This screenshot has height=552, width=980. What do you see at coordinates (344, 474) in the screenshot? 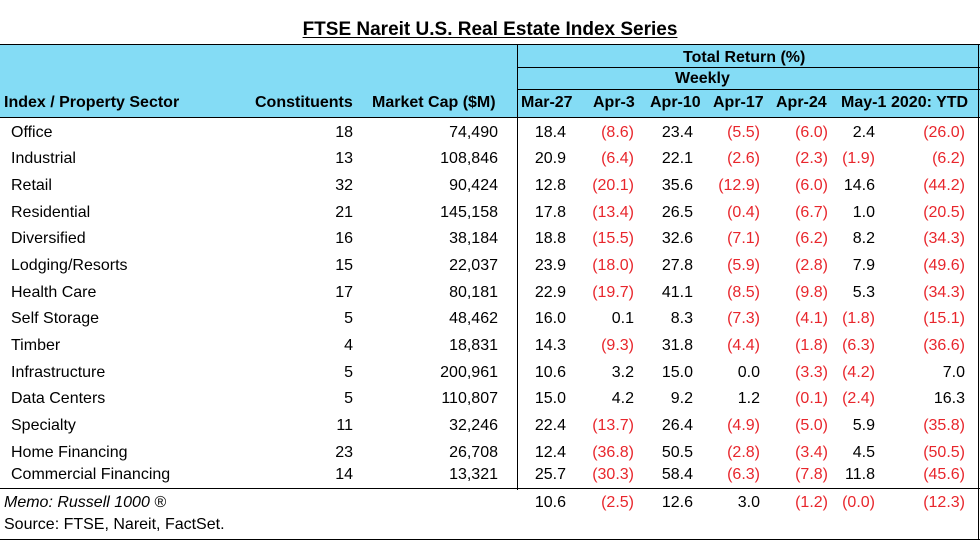
I see `constituents-cell: 14` at bounding box center [344, 474].